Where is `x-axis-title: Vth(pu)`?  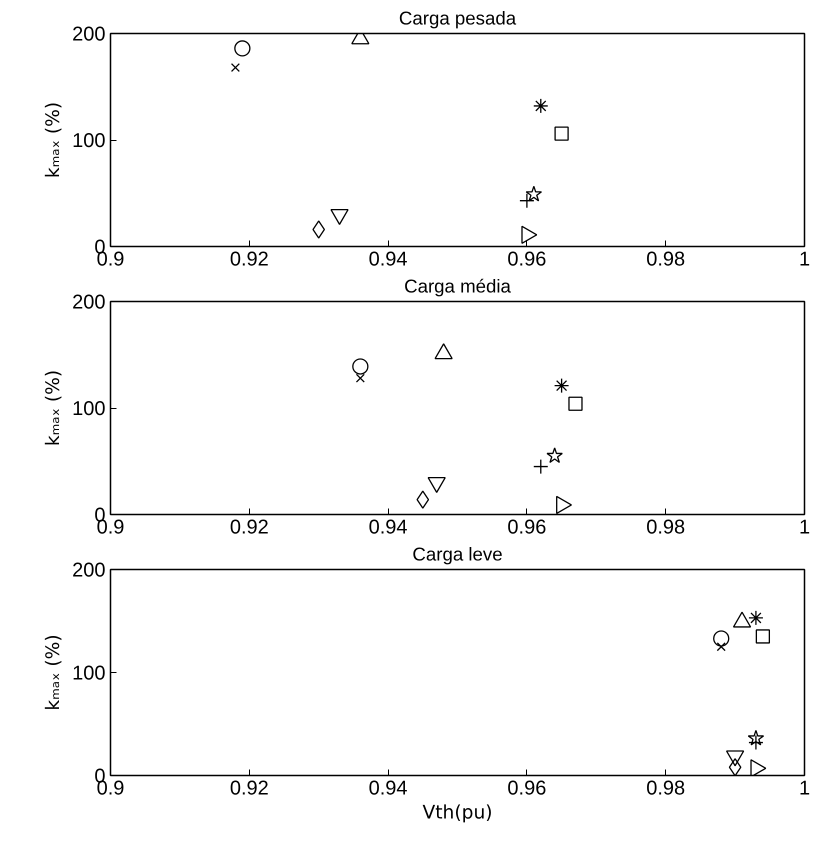 x-axis-title: Vth(pu) is located at coordinates (457, 813).